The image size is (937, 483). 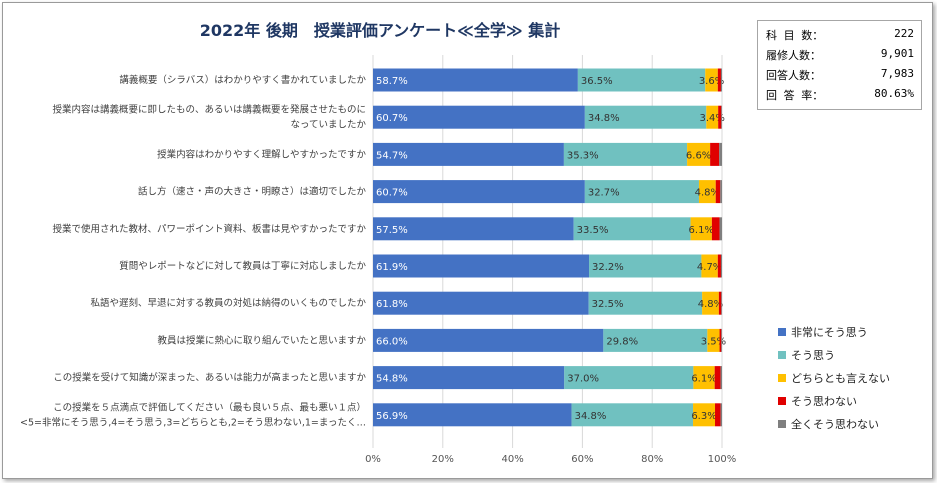 I want to click on legend-label: 非常にそう思う, so click(x=829, y=332).